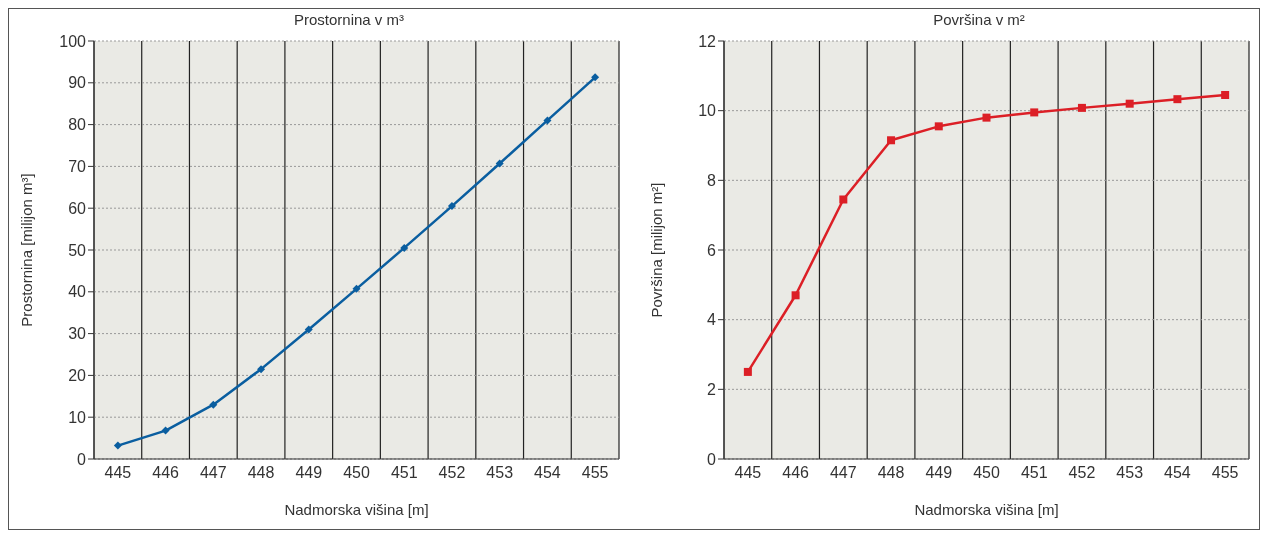  I want to click on y-tick-label: 6, so click(712, 250).